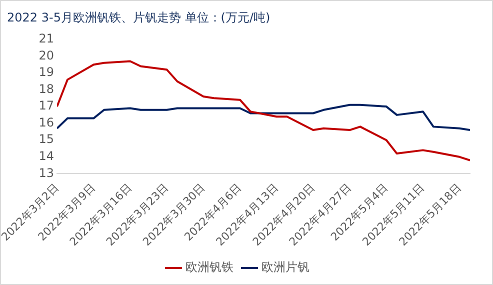  Describe the element at coordinates (46, 89) in the screenshot. I see `y-tick-label: 18` at that location.